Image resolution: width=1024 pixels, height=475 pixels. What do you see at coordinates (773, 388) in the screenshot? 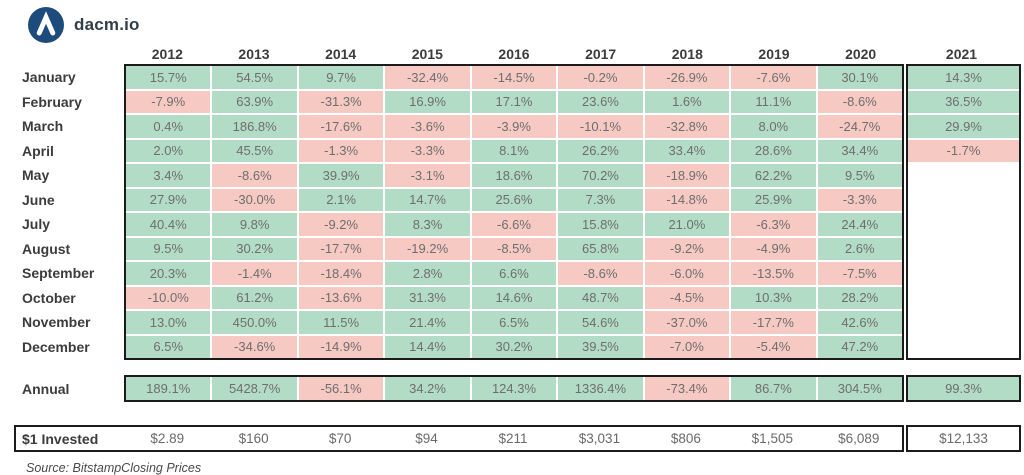
I see `annual-cell: 86.7%` at bounding box center [773, 388].